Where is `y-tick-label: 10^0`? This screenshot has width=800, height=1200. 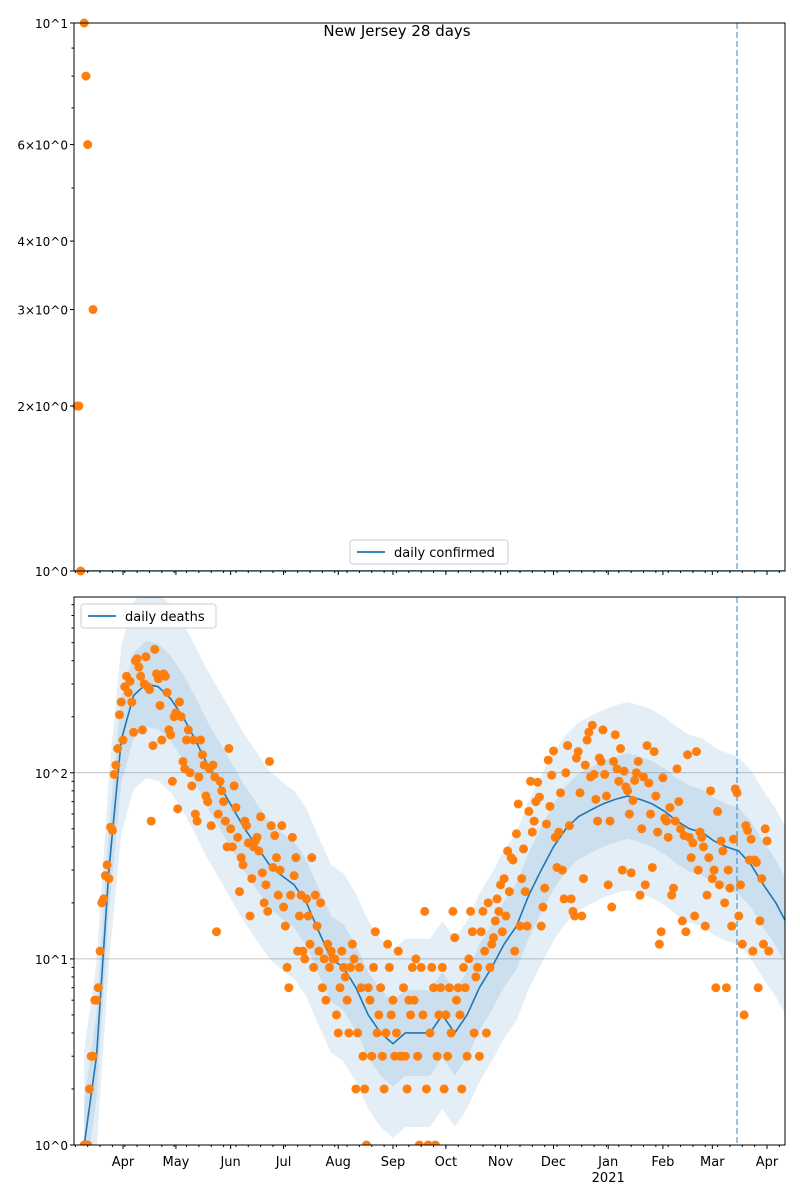 y-tick-label: 10^0 is located at coordinates (51, 572).